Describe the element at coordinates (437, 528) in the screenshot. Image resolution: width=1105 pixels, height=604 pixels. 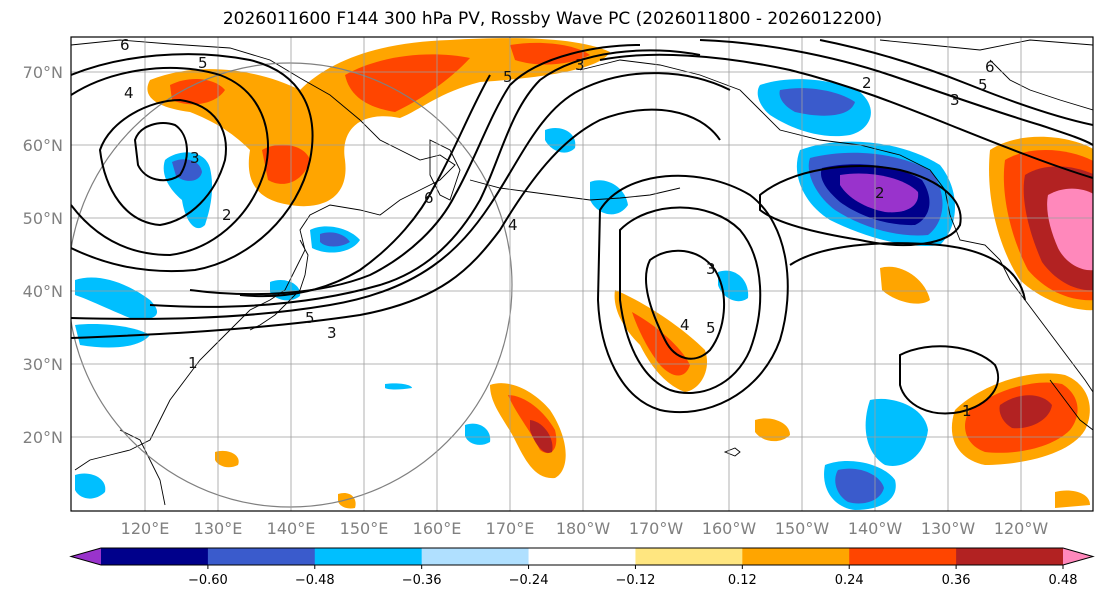
I see `lon-label-160e: 160°E` at that location.